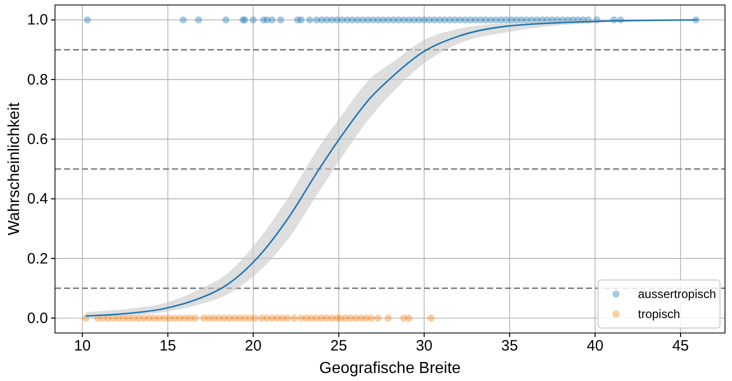 The width and height of the screenshot is (732, 381). I want to click on x-tick-label: 15, so click(167, 346).